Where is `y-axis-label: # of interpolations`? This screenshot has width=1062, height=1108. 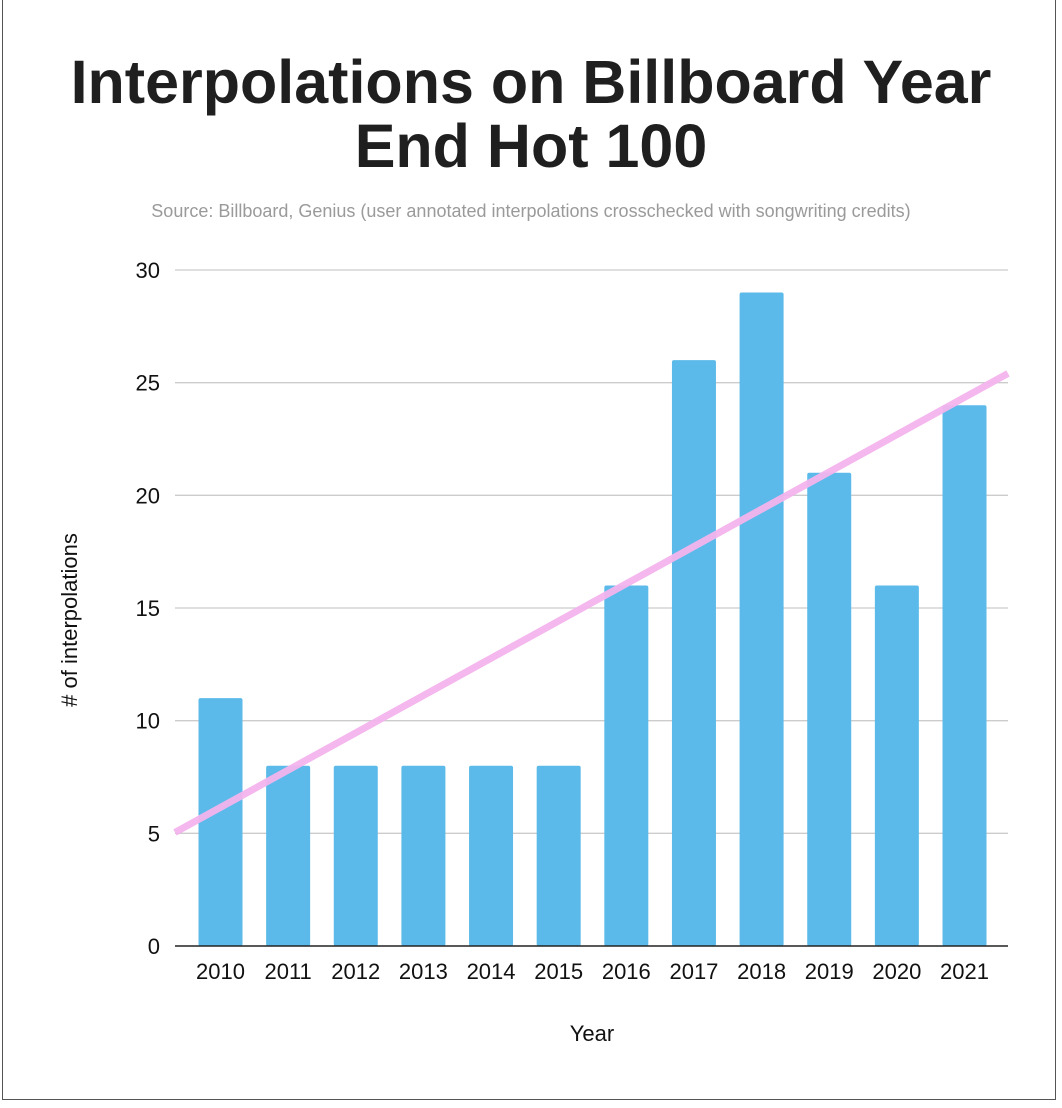
y-axis-label: # of interpolations is located at coordinates (69, 620).